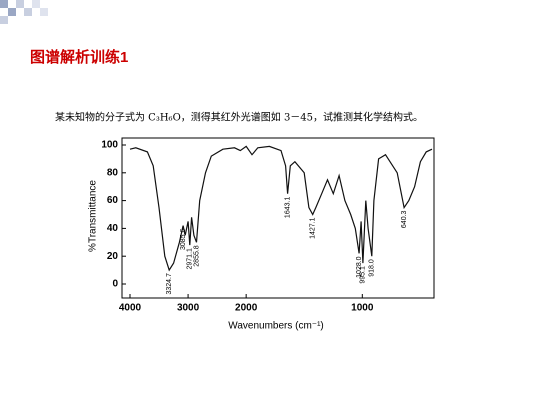 This screenshot has width=533, height=405. What do you see at coordinates (372, 268) in the screenshot?
I see `peak-label: 918.0` at bounding box center [372, 268].